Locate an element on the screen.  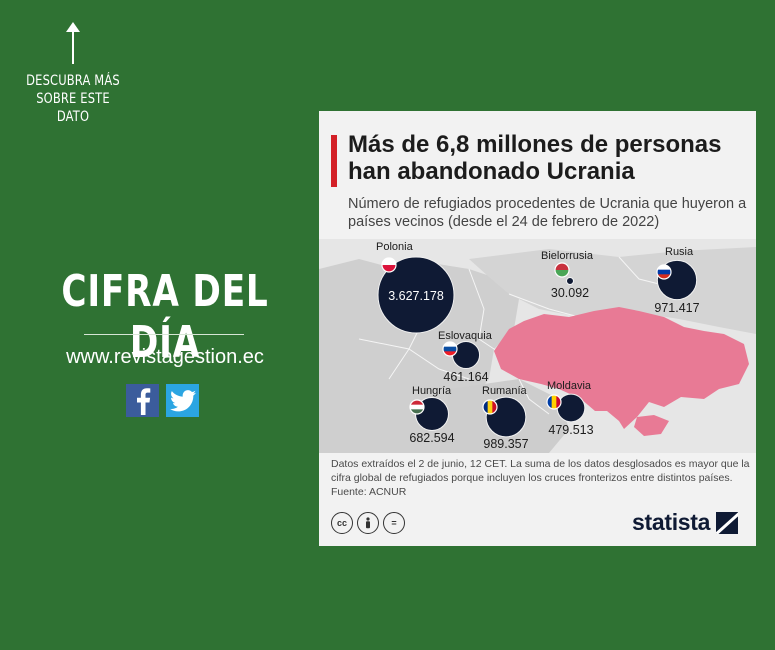
flag-bielorrusia-icon is located at coordinates (562, 270).